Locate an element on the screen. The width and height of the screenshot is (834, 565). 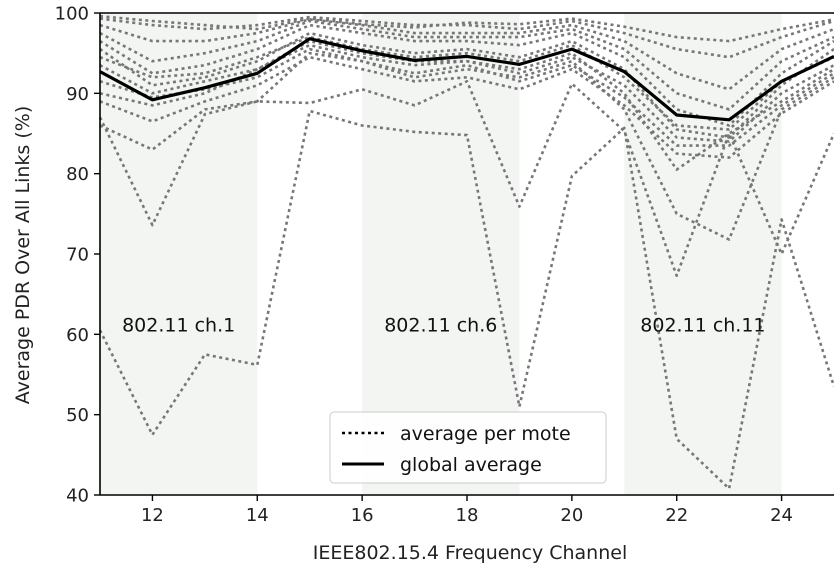
x-tick-label-22: 22 is located at coordinates (676, 515).